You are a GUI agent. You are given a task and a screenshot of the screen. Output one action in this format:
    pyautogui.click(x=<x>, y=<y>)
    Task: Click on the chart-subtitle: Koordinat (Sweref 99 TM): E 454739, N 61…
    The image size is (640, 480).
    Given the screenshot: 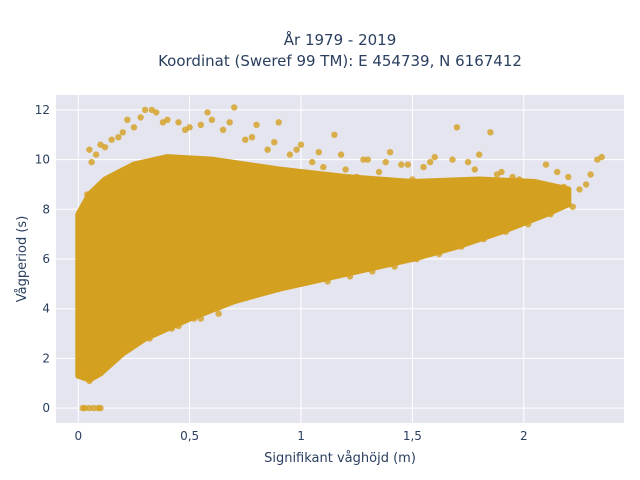 What is the action you would take?
    pyautogui.click(x=340, y=61)
    